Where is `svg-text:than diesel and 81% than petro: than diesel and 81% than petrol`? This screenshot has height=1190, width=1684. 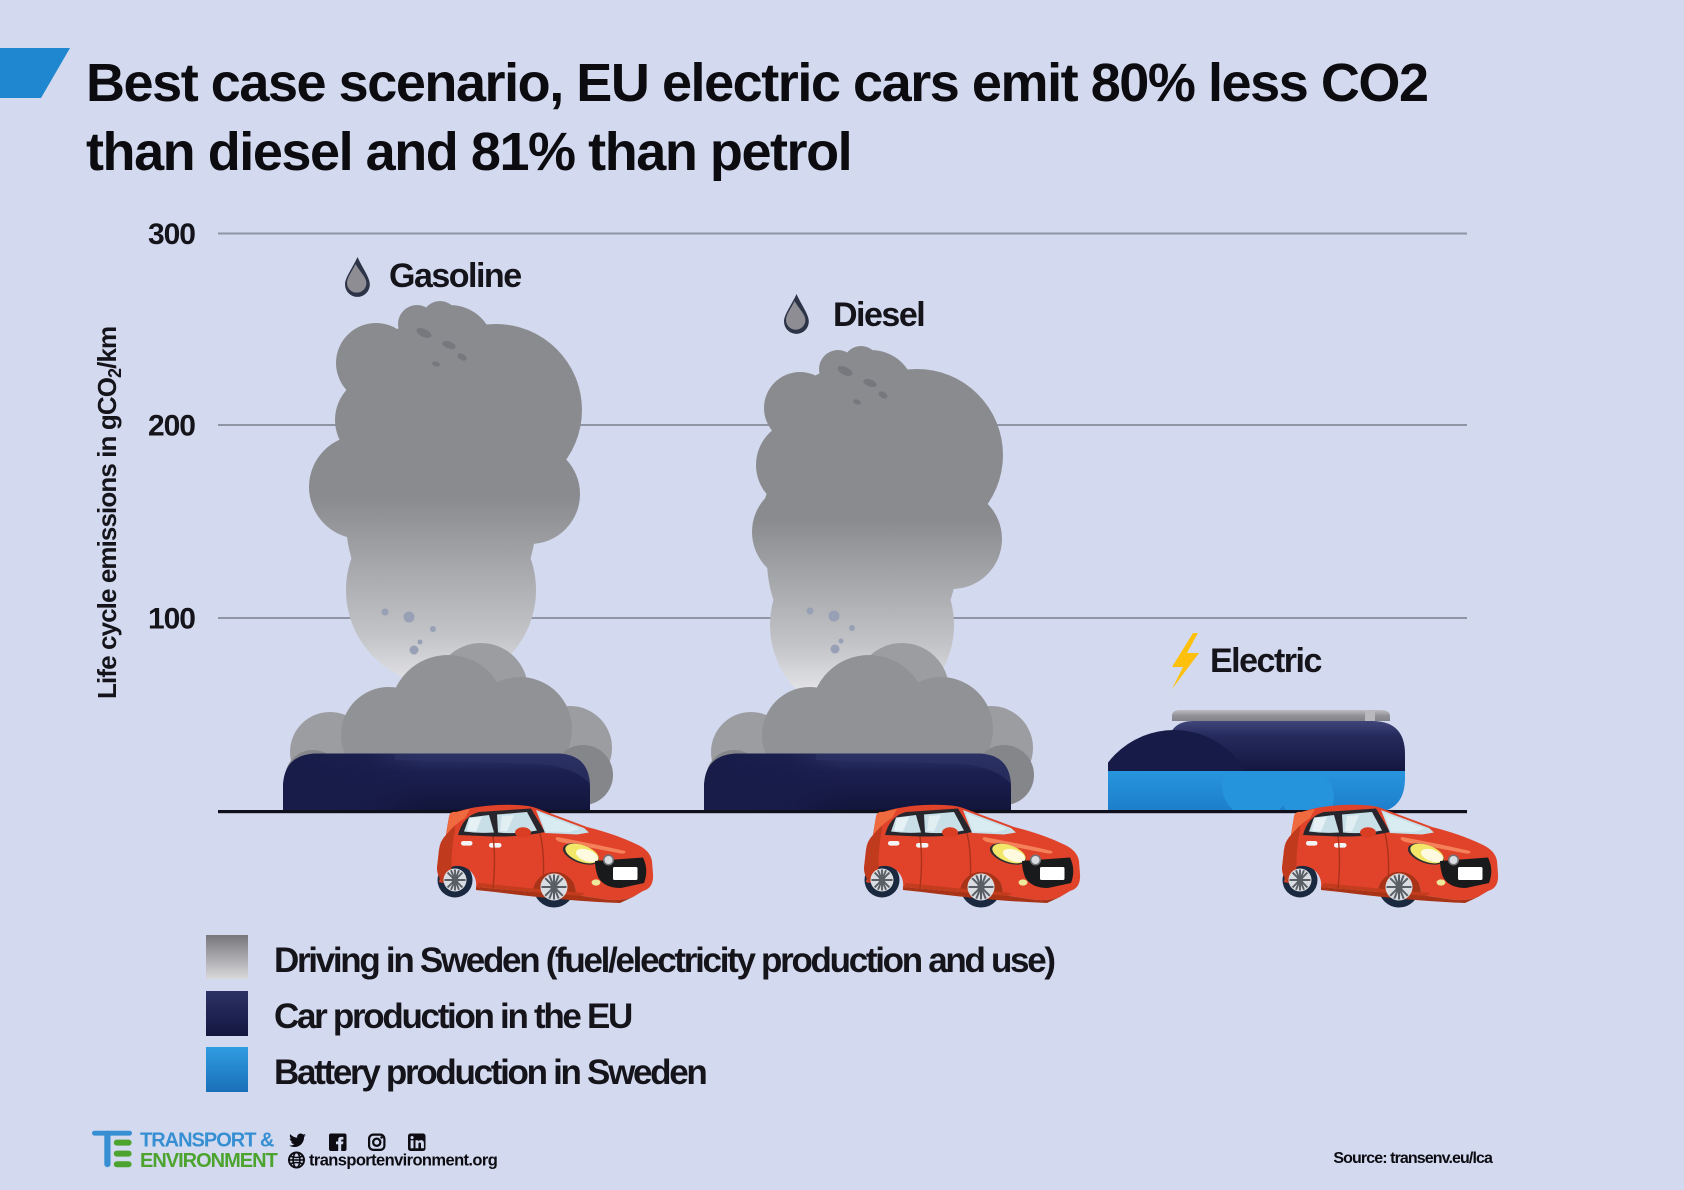 svg-text:than diesel and 81% than petro: than diesel and 81% than petrol is located at coordinates (468, 152).